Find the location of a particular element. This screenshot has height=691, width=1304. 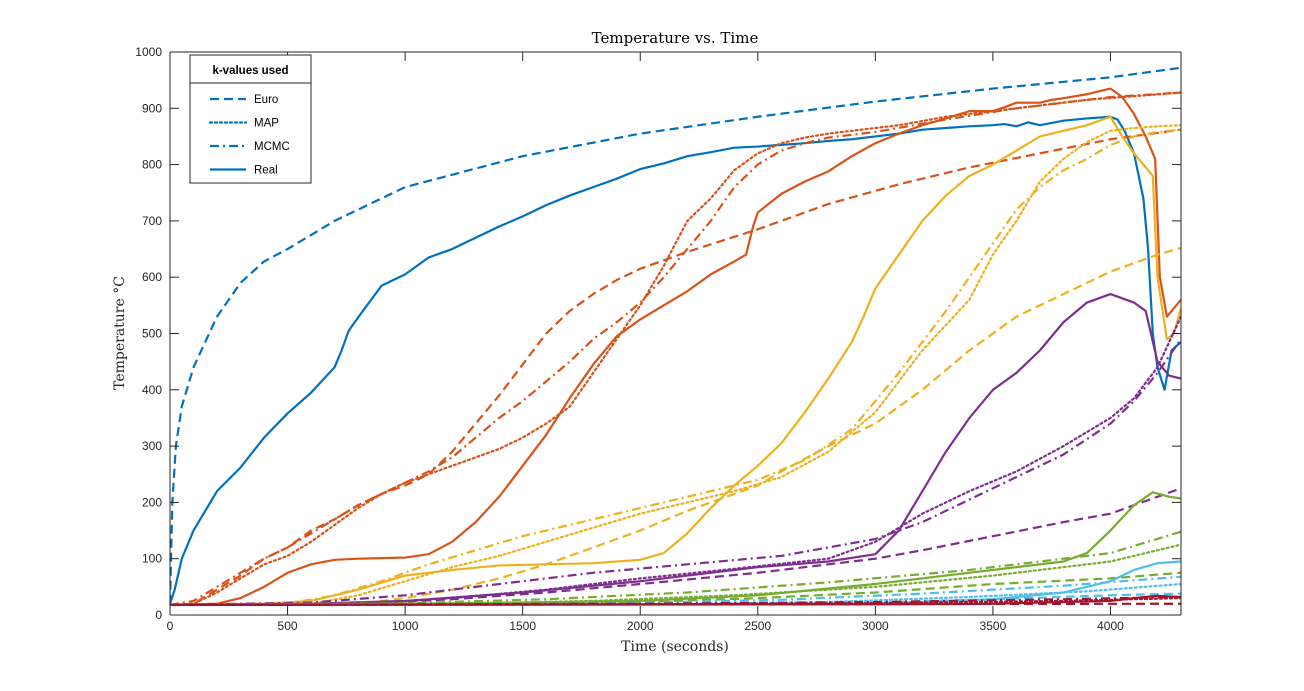

x-tick-label: 2000 is located at coordinates (640, 626).